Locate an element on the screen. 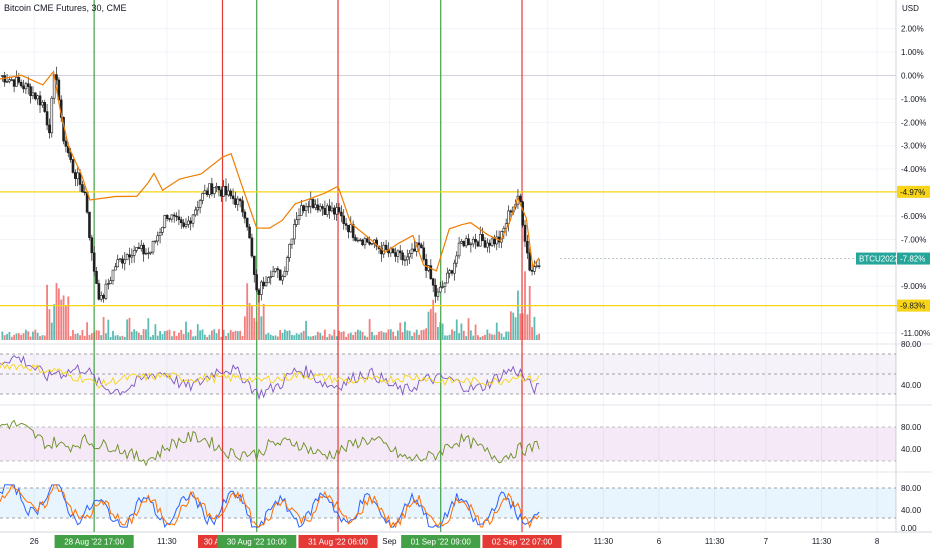 The image size is (932, 550). time-axis-tick: 11:30 is located at coordinates (822, 541).